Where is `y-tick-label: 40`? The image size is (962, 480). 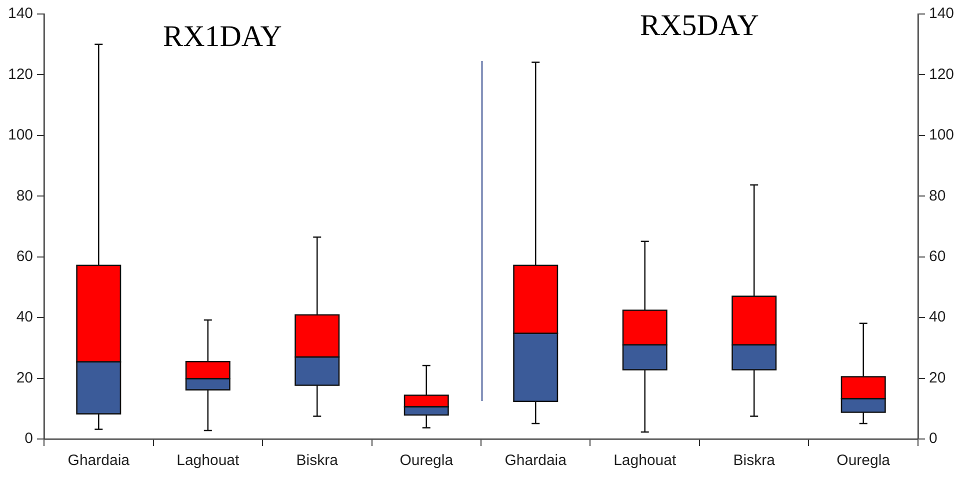 y-tick-label: 40 is located at coordinates (25, 317).